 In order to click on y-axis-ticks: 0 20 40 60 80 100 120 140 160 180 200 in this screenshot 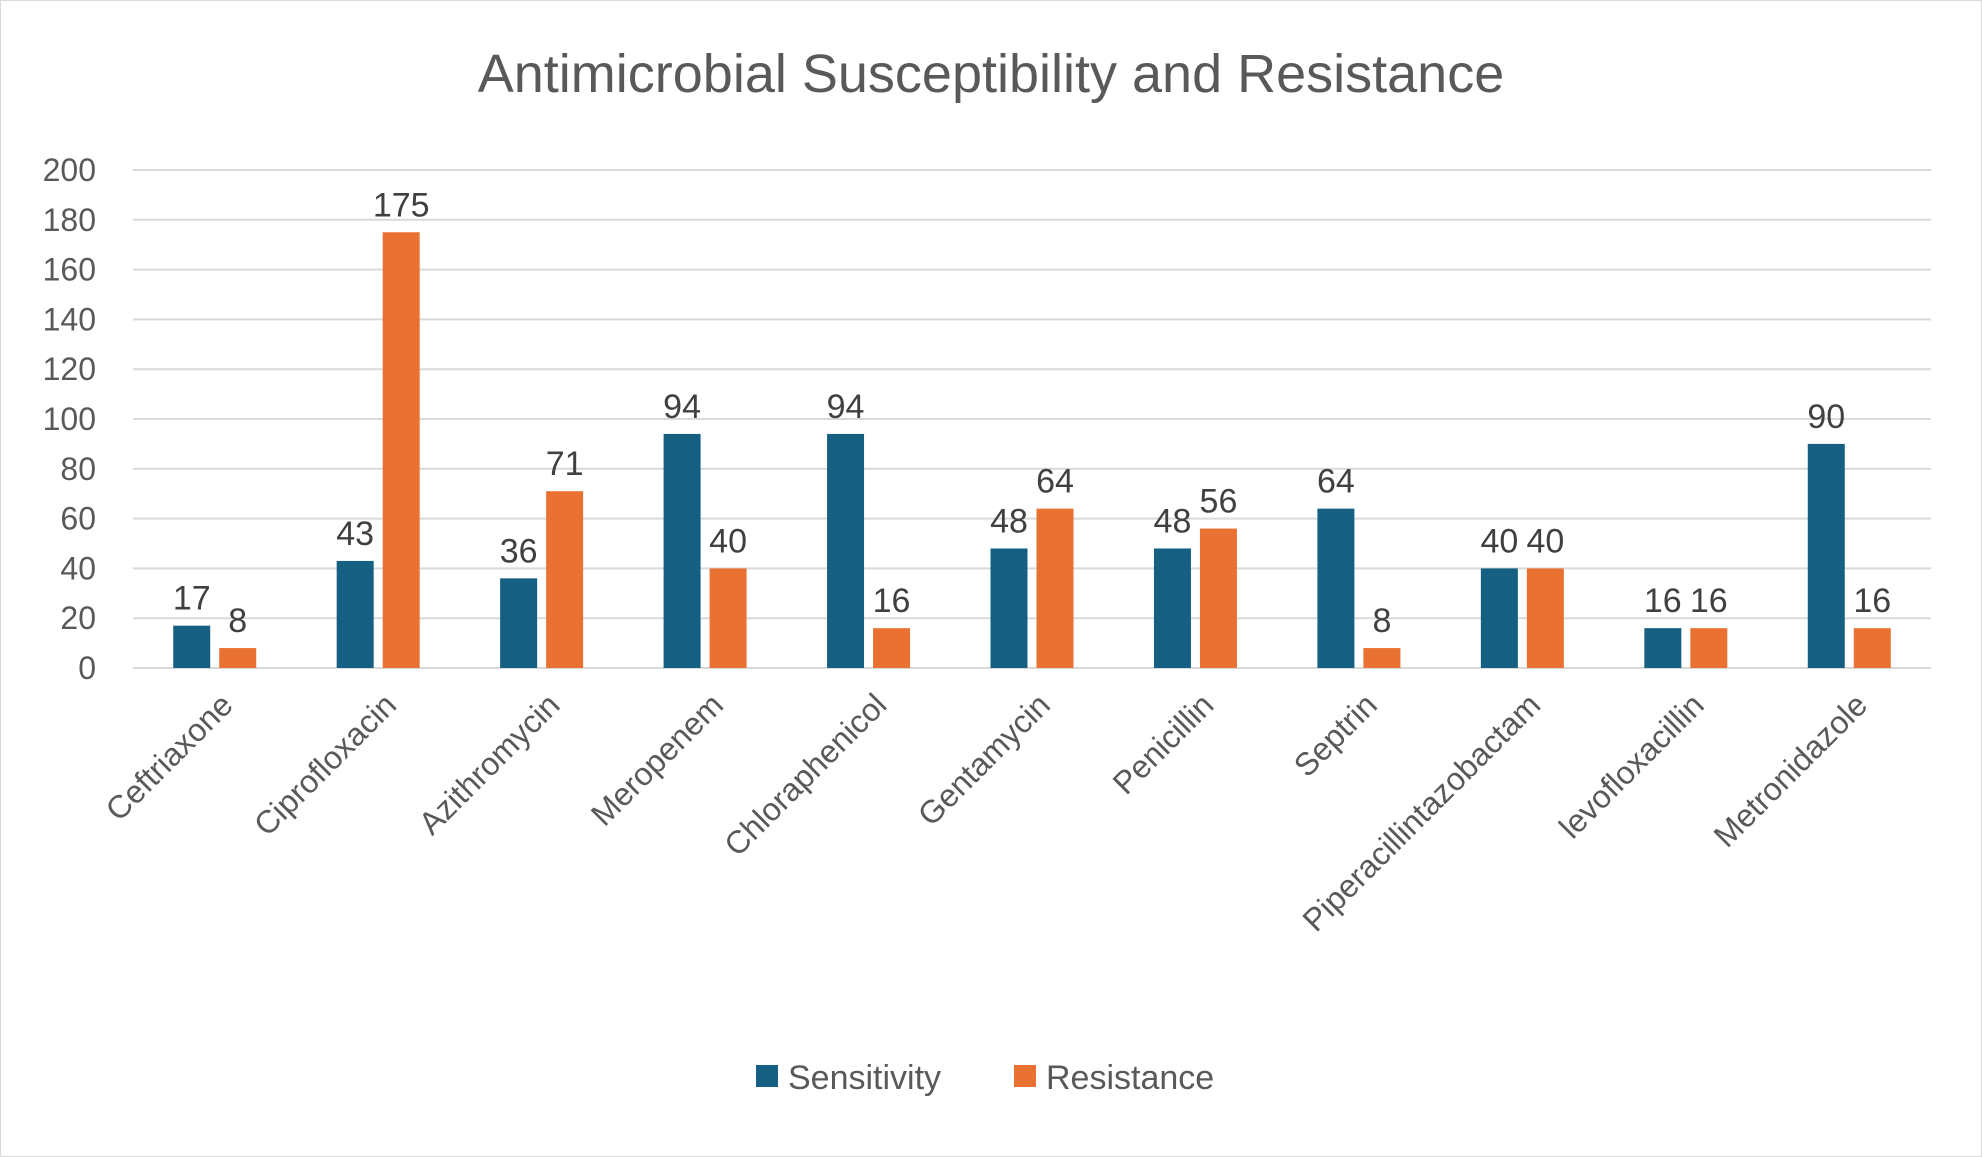, I will do `click(69, 419)`.